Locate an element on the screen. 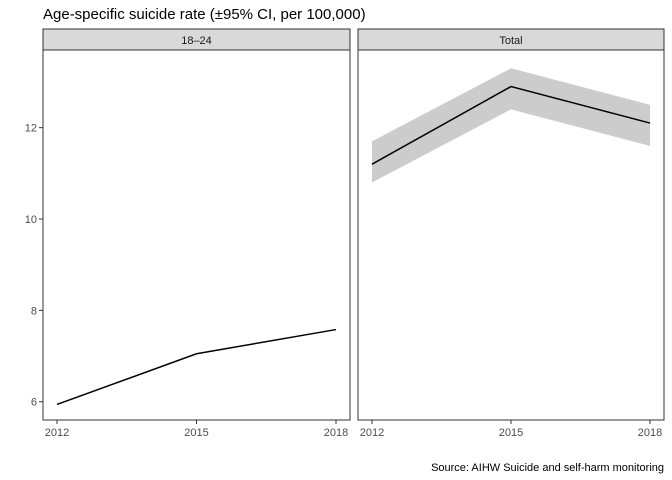 Image resolution: width=672 pixels, height=480 pixels. confidence-ribbon is located at coordinates (511, 125).